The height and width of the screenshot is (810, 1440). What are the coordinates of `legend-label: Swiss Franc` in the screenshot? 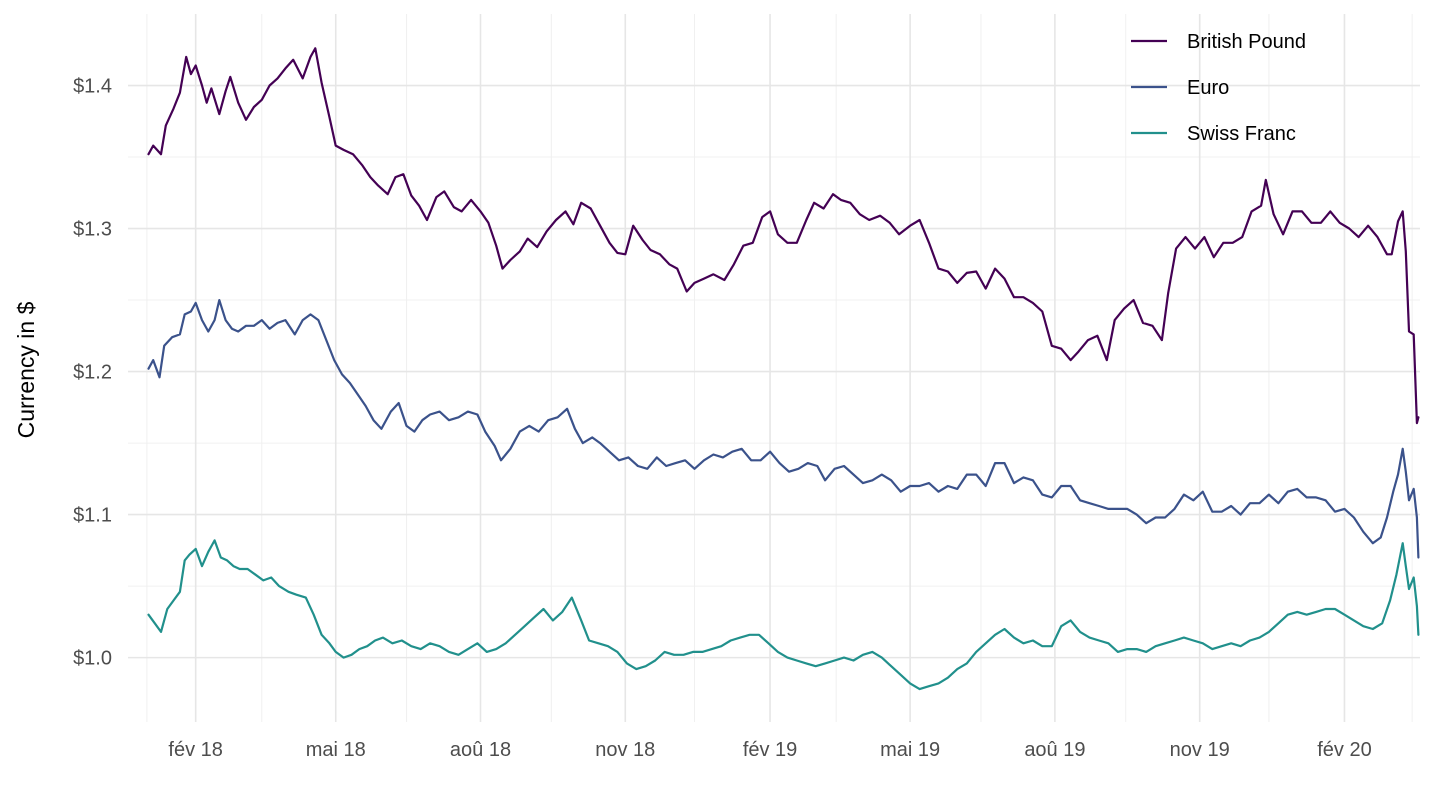 It's located at (1241, 134).